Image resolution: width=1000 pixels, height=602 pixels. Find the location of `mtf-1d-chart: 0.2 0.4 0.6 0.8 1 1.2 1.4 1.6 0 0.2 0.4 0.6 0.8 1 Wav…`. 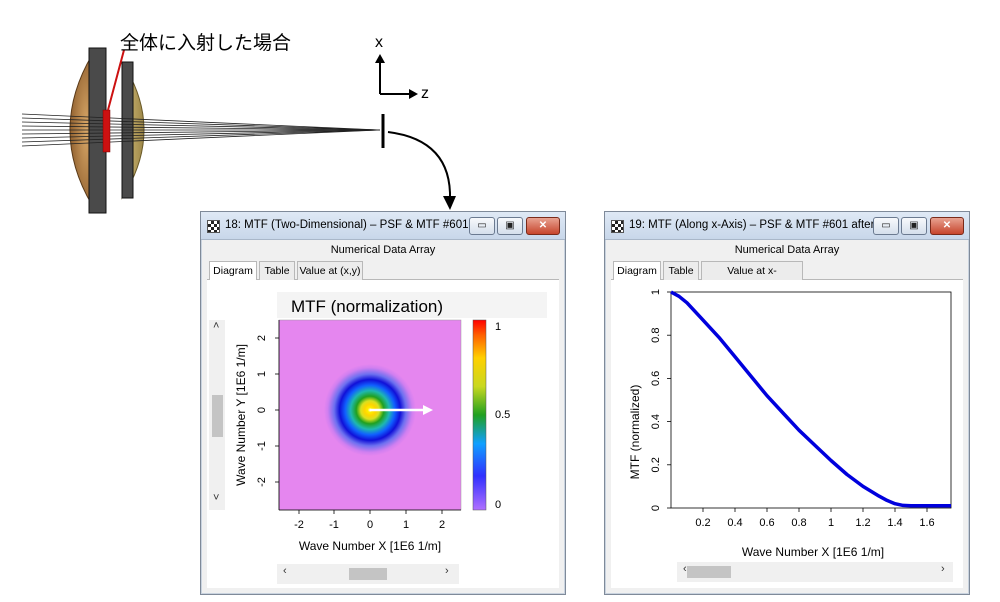

mtf-1d-chart: 0.2 0.4 0.6 0.8 1 1.2 1.4 1.6 0 0.2 0.4 0.6 0.8 1 Wav… is located at coordinates (790, 424).